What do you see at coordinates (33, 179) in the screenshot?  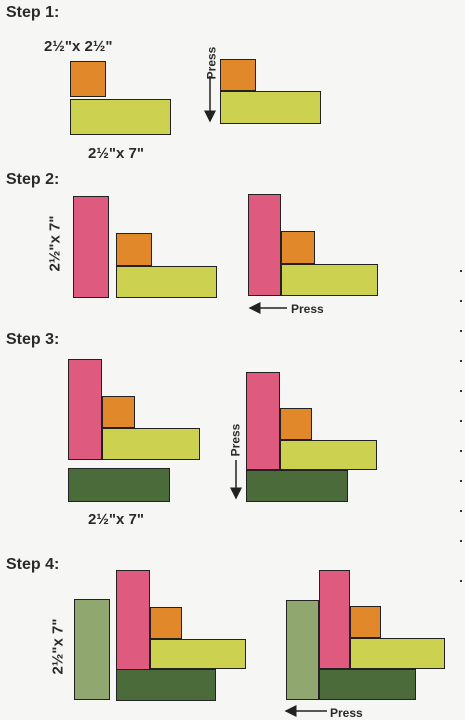 I see `step-2-title: Step 2:` at bounding box center [33, 179].